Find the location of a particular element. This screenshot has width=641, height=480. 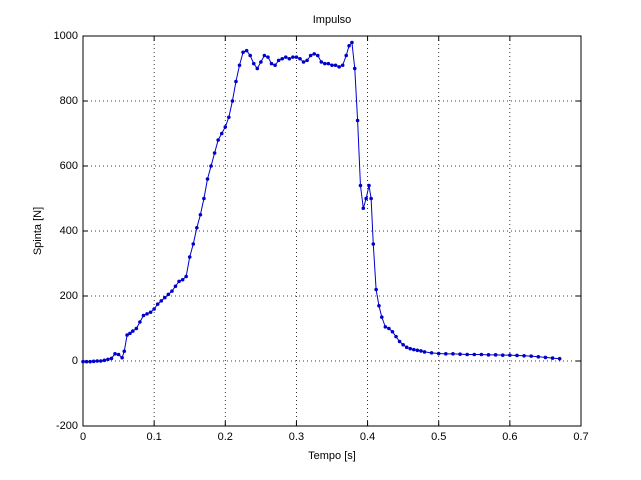

y-tick-label: 0 is located at coordinates (75, 361).